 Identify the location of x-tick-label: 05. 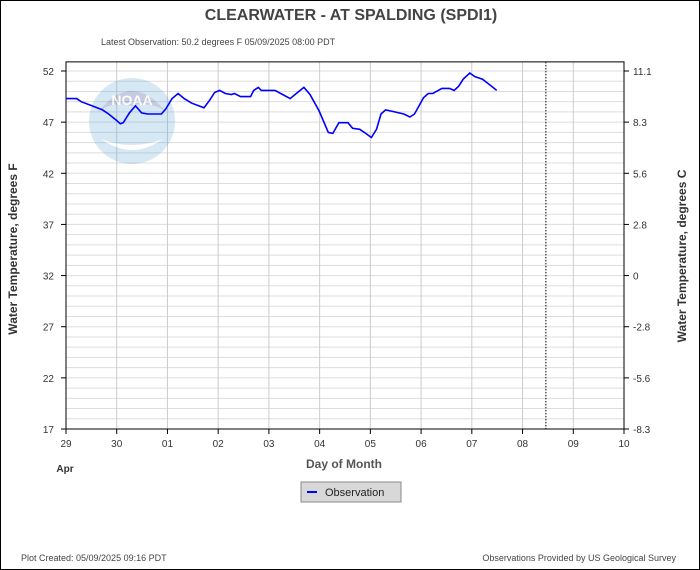
(371, 444).